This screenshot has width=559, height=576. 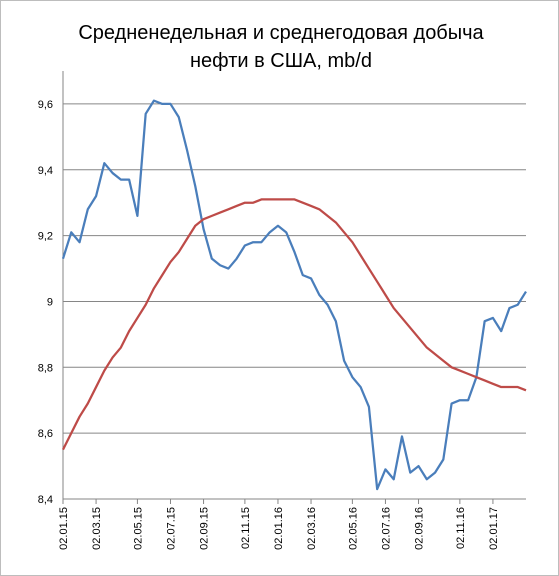 What do you see at coordinates (97, 528) in the screenshot?
I see `x-tick-label: 02.03.15` at bounding box center [97, 528].